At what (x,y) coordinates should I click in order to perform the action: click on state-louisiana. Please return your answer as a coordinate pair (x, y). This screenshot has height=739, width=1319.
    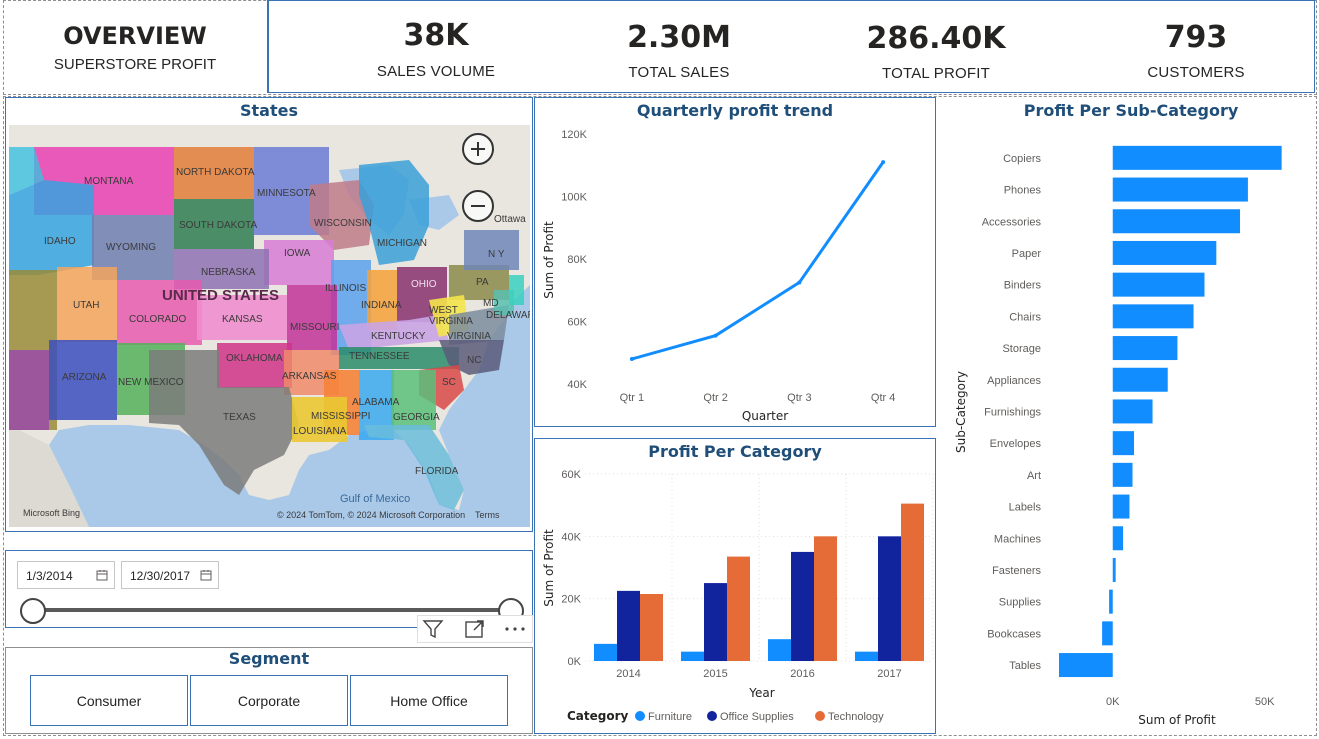
    Looking at the image, I should click on (319, 419).